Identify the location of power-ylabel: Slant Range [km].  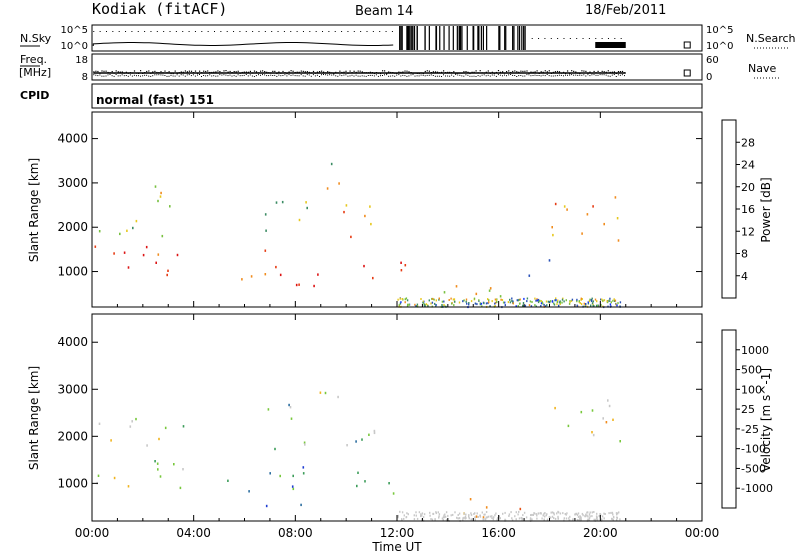
(34, 210).